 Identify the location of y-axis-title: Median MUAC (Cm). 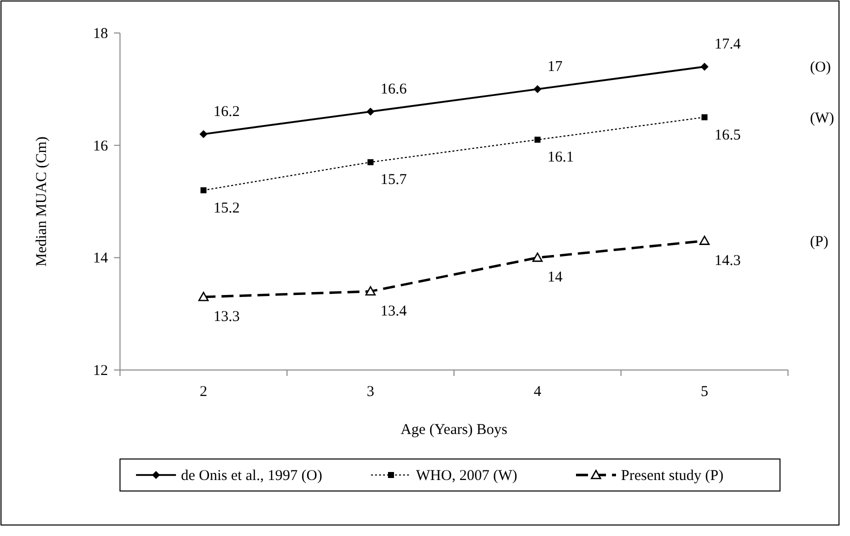
(42, 201).